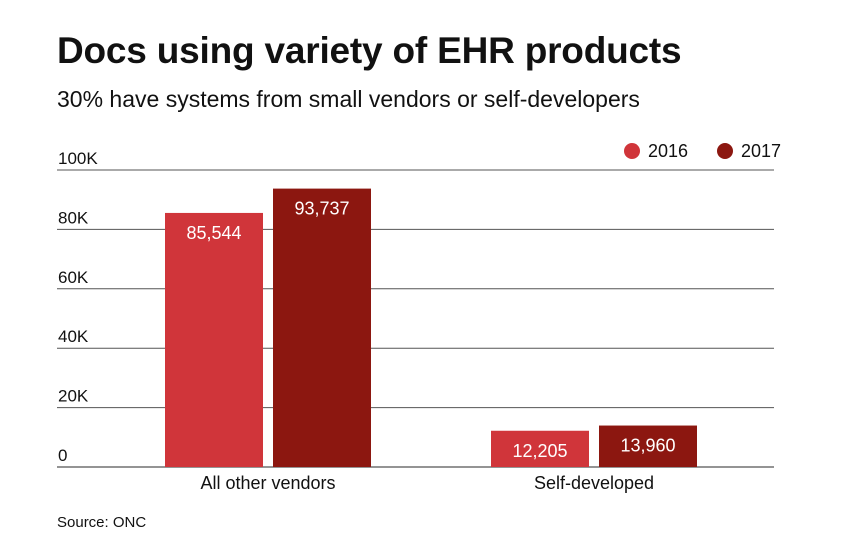 The image size is (844, 550). What do you see at coordinates (594, 483) in the screenshot?
I see `category-label: Self-developed` at bounding box center [594, 483].